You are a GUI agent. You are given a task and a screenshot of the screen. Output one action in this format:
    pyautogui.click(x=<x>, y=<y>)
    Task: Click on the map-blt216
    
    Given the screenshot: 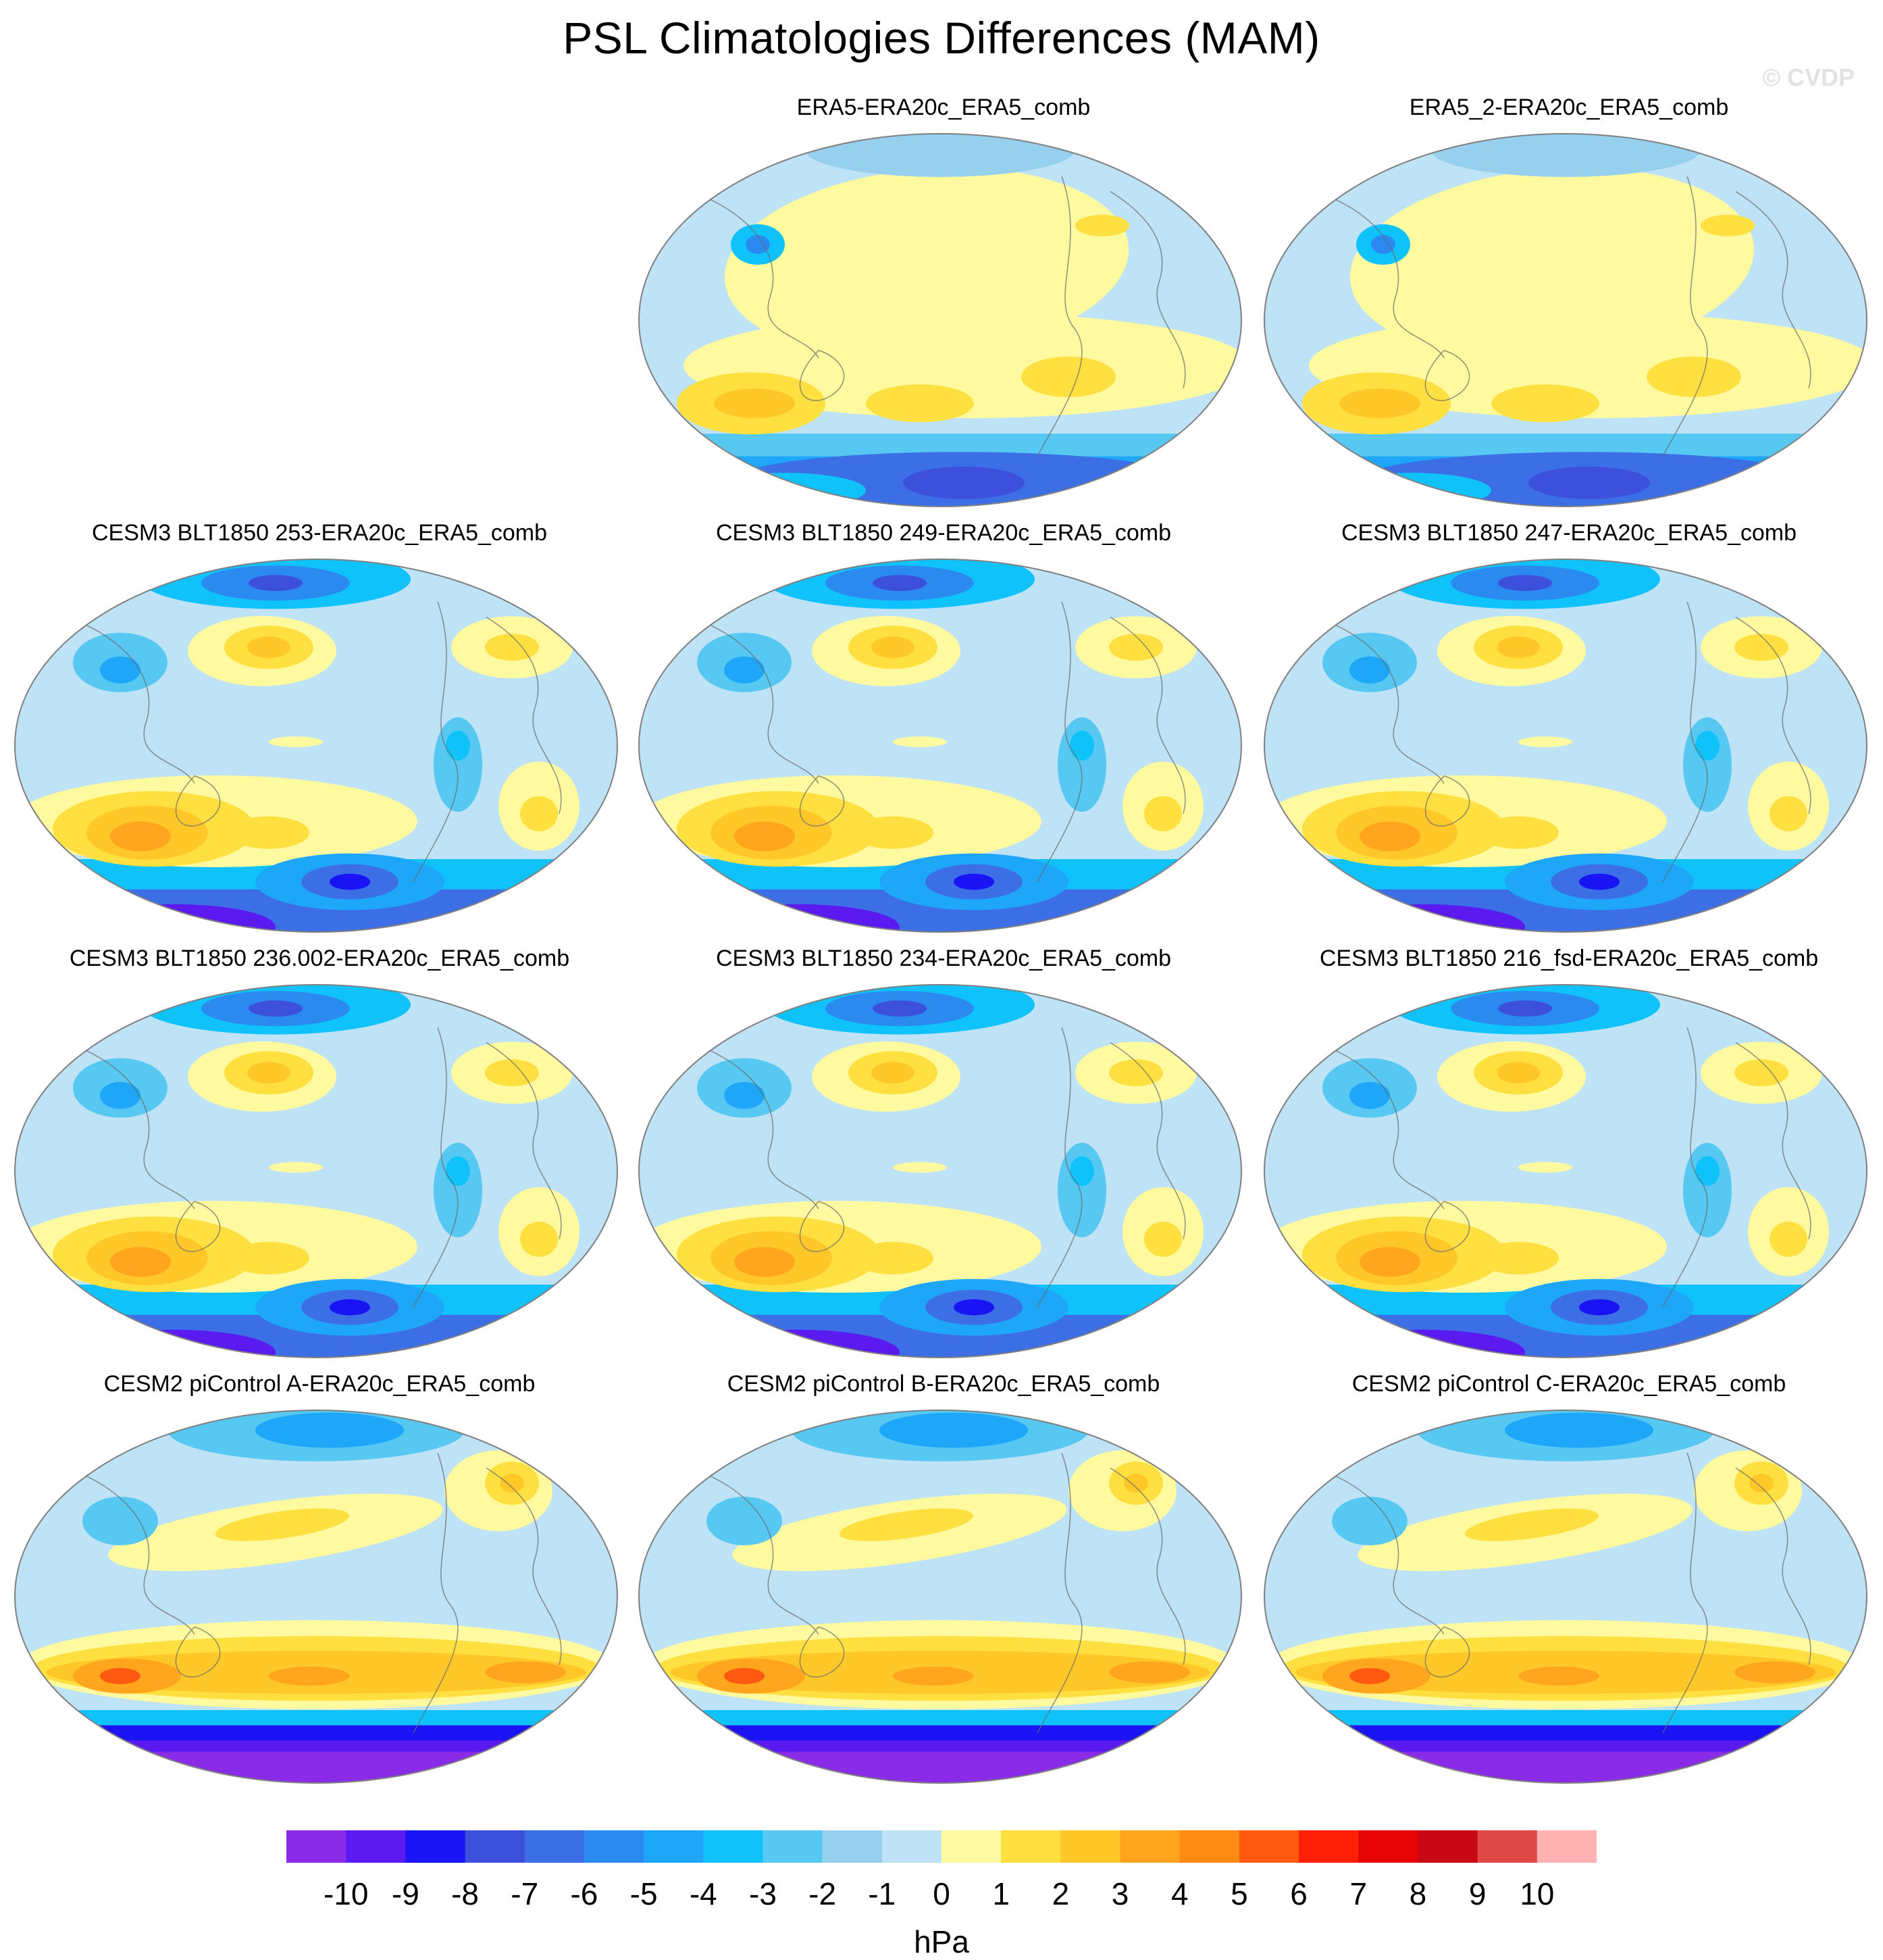 What is the action you would take?
    pyautogui.click(x=1565, y=1171)
    